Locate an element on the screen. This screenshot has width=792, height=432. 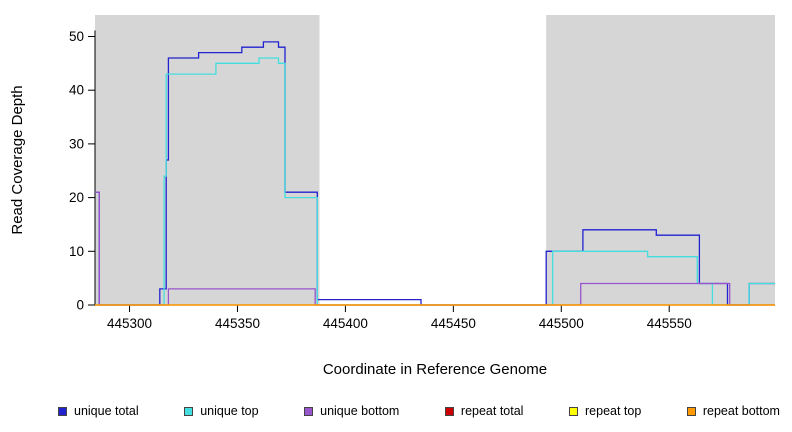
legend-label: unique top is located at coordinates (229, 411).